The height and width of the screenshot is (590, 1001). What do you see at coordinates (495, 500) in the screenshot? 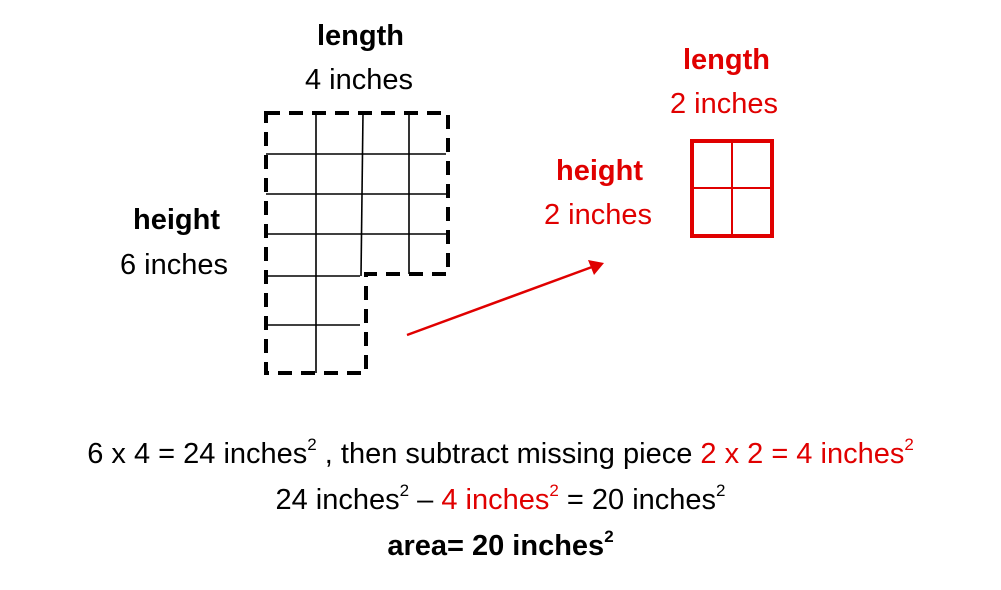
I see `eq2-subtracted: 4 inches` at bounding box center [495, 500].